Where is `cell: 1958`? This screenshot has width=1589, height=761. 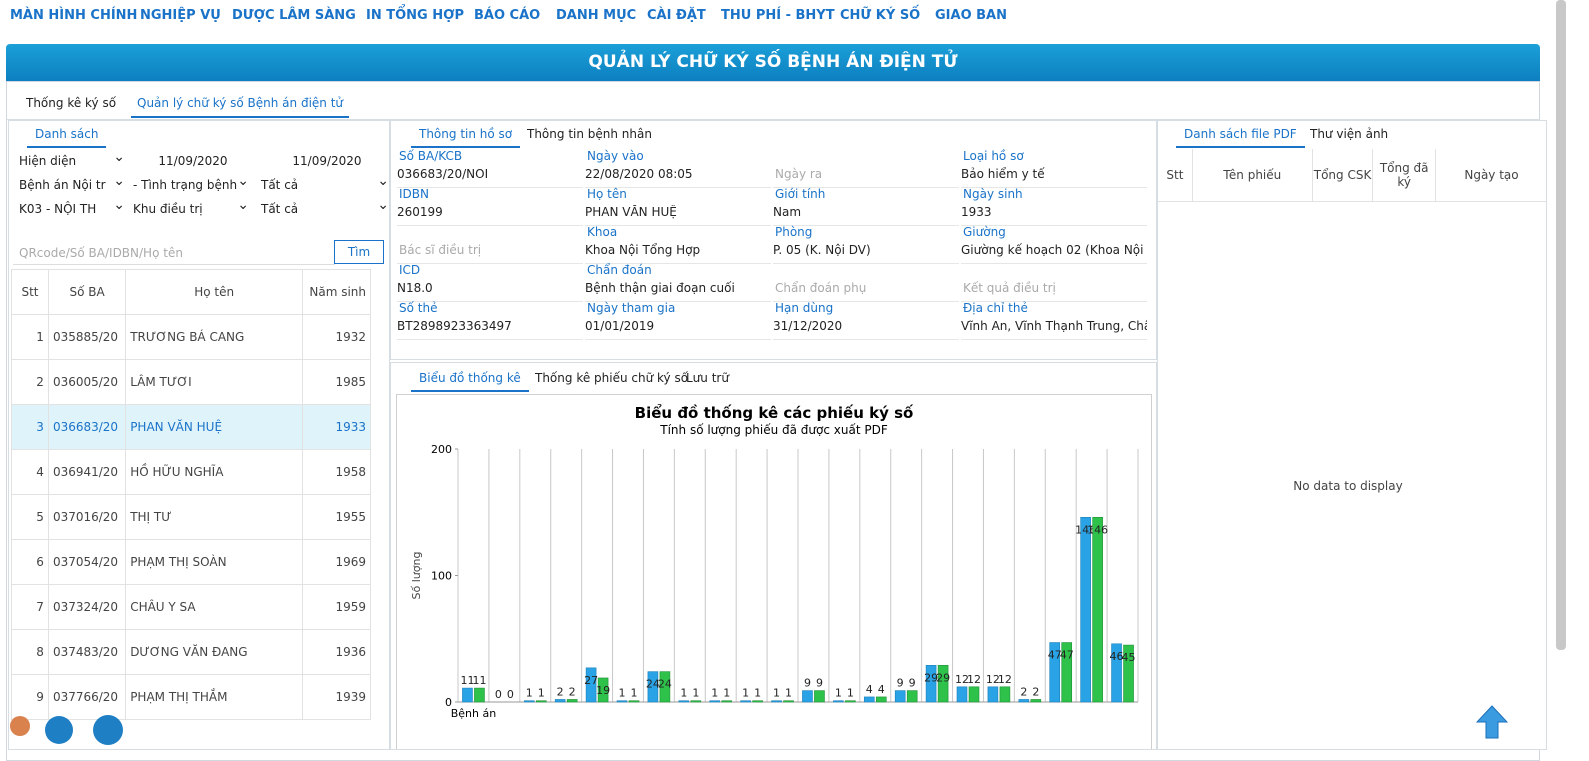
cell: 1958 is located at coordinates (336, 472).